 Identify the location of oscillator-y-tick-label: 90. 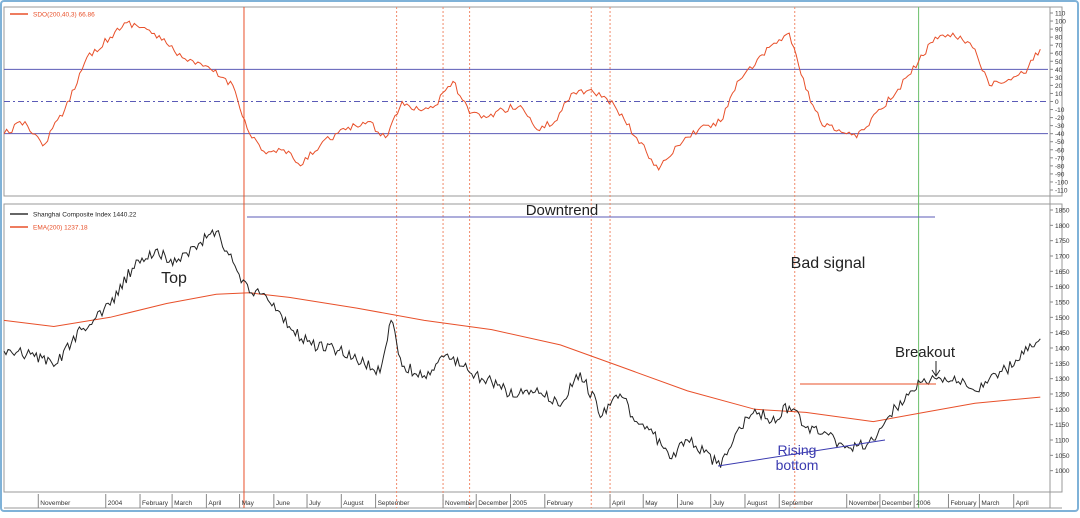
(1059, 30).